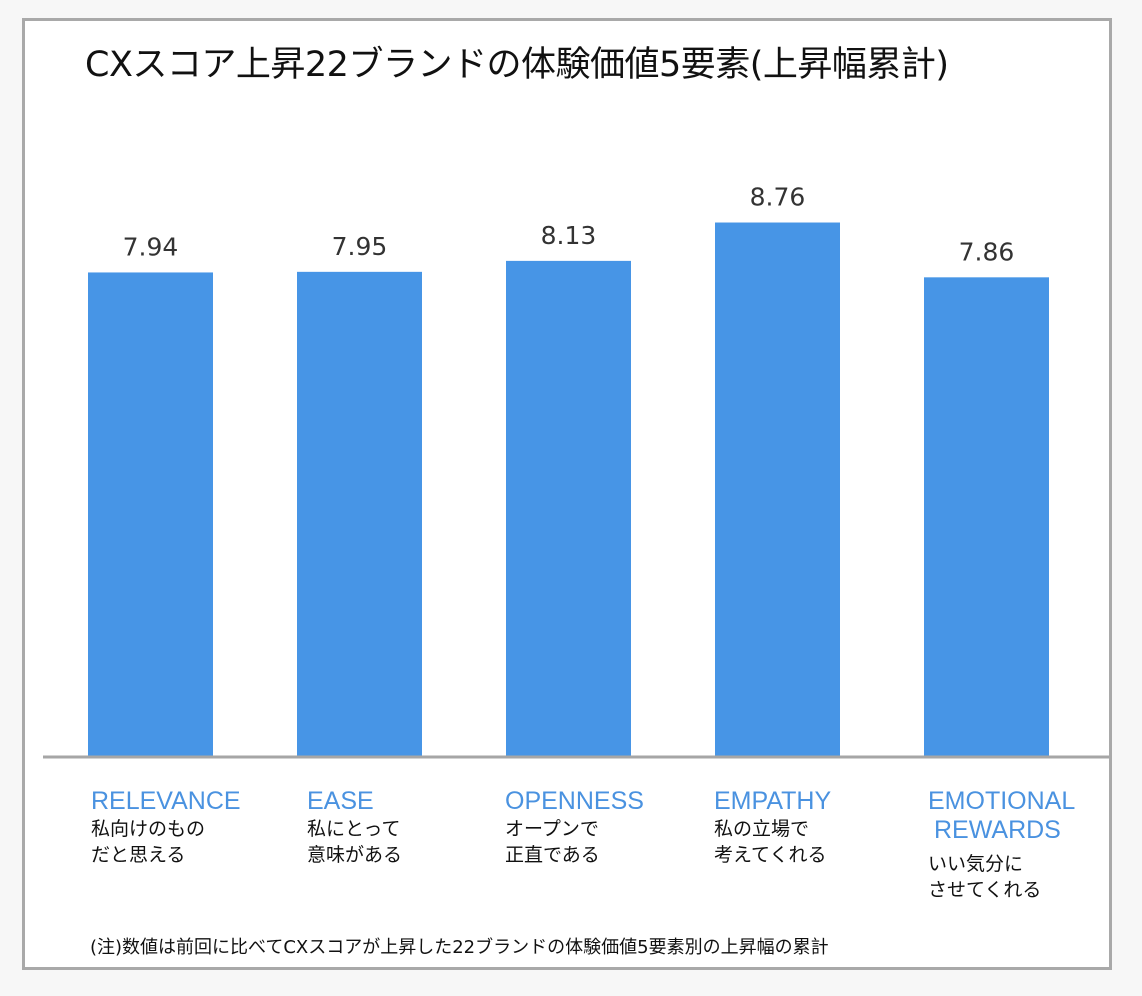  I want to click on category-label: RELEVANCE 私向けのもの だと思える, so click(176, 827).